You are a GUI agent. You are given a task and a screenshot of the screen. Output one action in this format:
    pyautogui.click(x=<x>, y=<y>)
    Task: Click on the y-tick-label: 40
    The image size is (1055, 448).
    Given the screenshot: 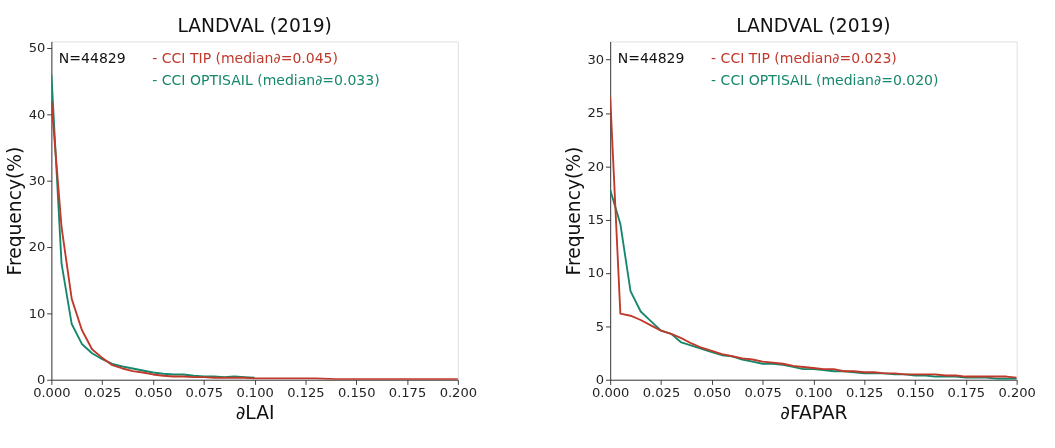 What is the action you would take?
    pyautogui.click(x=37, y=114)
    